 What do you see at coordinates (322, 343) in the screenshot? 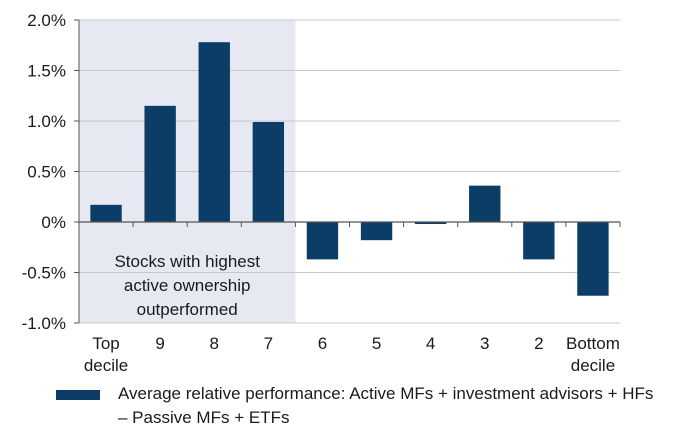
I see `x-tick-label: 6` at bounding box center [322, 343].